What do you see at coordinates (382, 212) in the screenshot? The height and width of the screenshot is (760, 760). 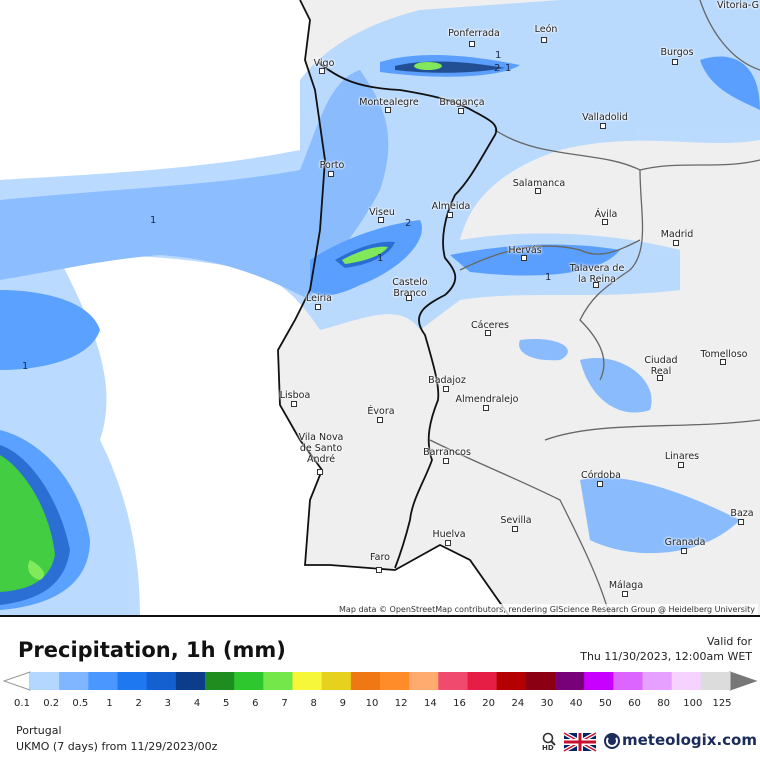 I see `city-label: Viseu` at bounding box center [382, 212].